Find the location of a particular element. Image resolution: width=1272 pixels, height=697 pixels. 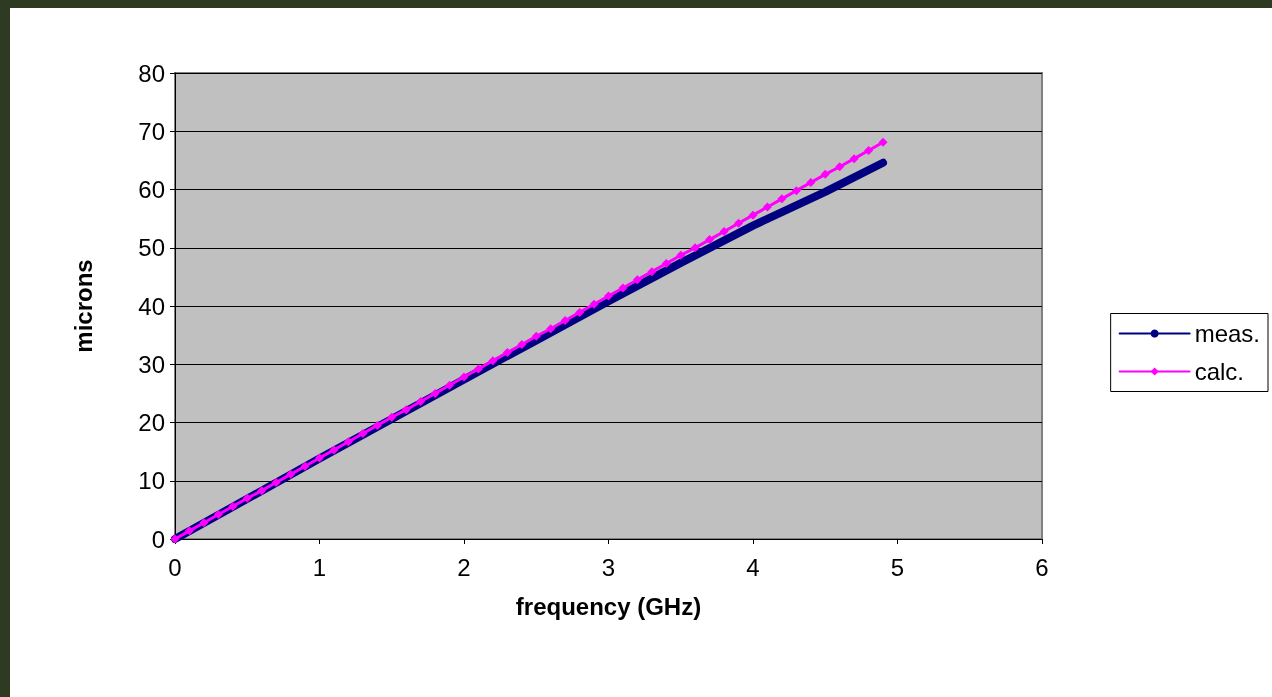

x-tick-label: 1 is located at coordinates (319, 567).